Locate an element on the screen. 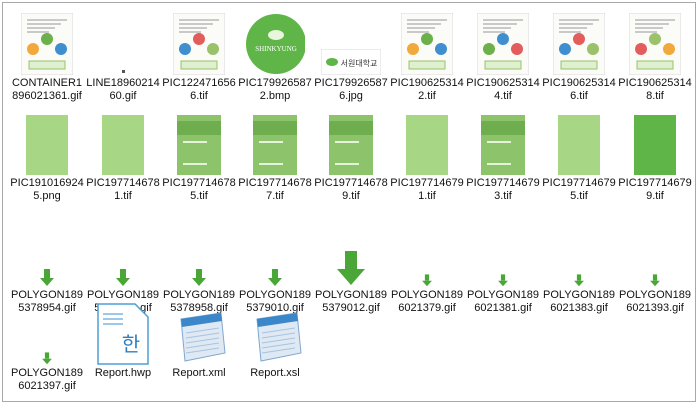 The height and width of the screenshot is (406, 700). hwp-document-icon: 한 is located at coordinates (123, 334).